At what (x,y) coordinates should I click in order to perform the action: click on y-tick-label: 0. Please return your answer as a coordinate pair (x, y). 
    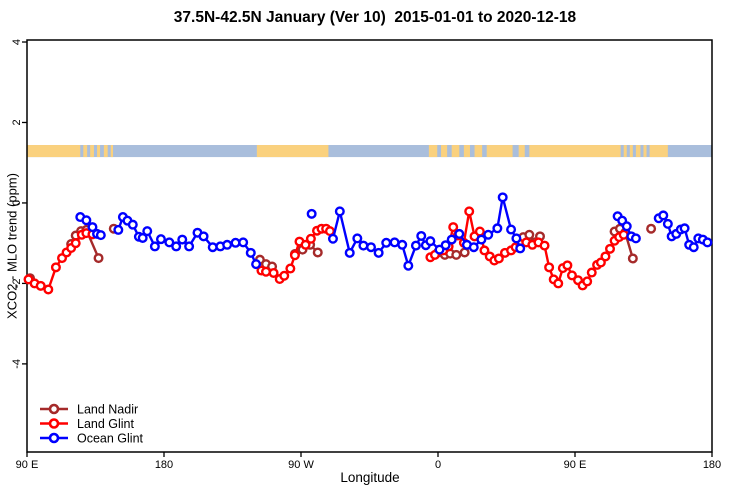
    Looking at the image, I should click on (17, 203).